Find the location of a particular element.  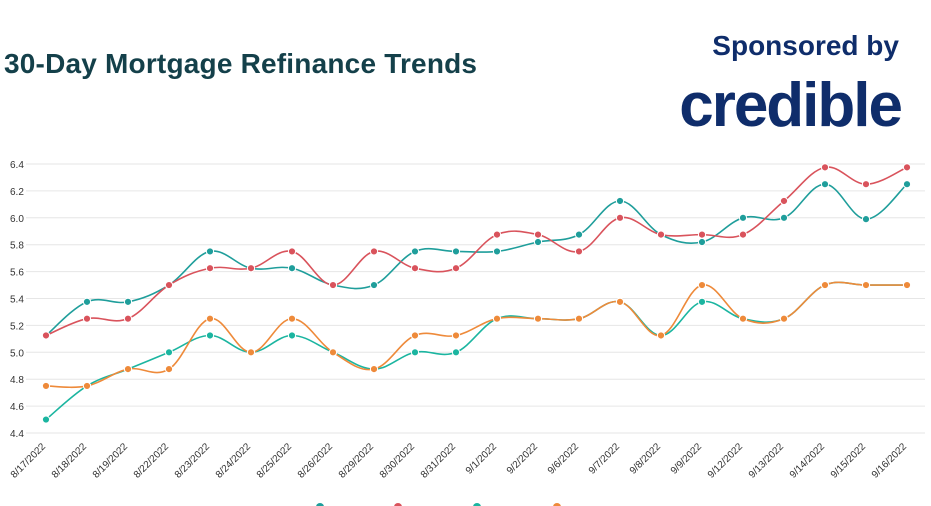

x-tick-label: 8/24/2022 is located at coordinates (234, 461).